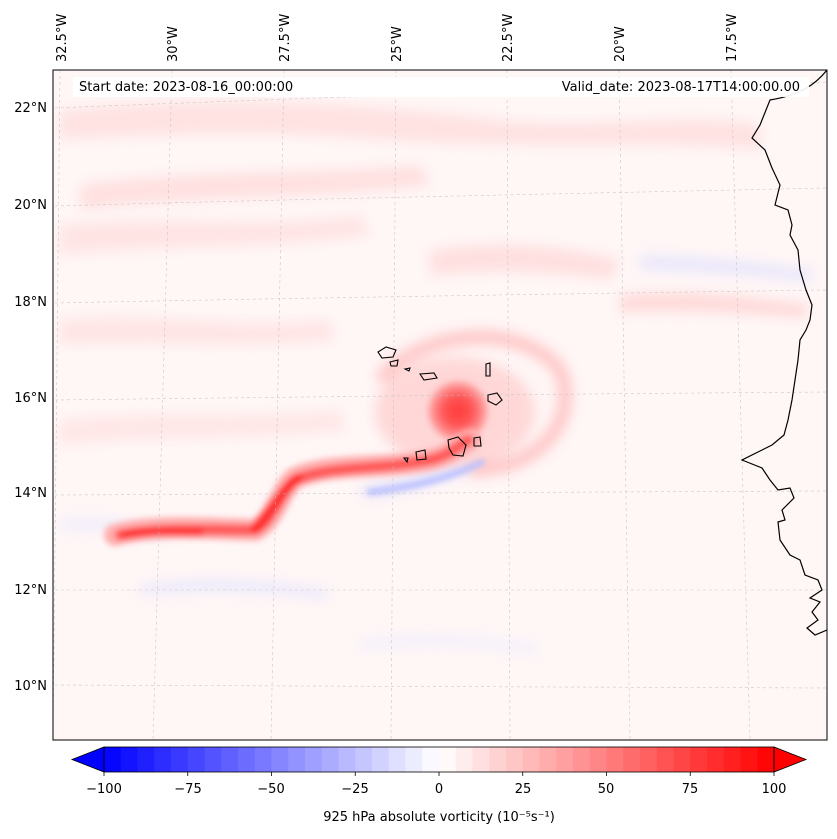  I want to click on colorbar-cells, so click(439, 759).